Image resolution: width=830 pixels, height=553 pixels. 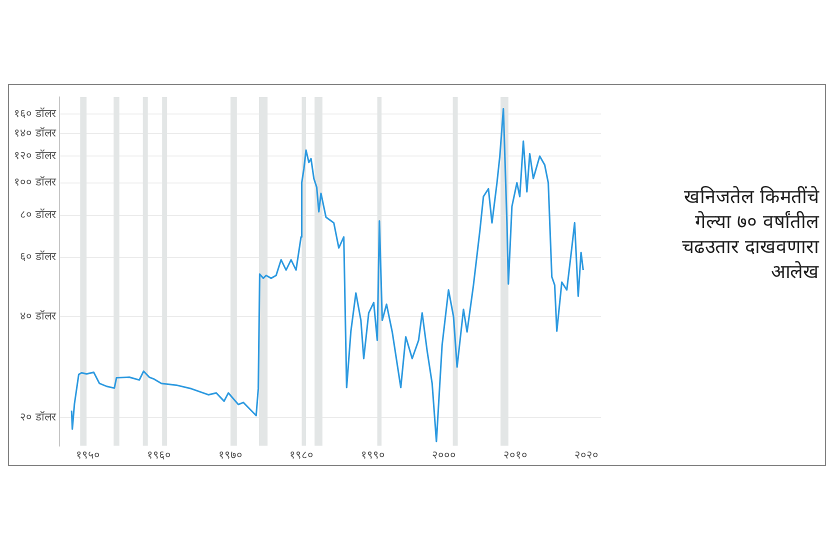 I want to click on y-tick-label: १०० डॉलर, so click(x=35, y=182).